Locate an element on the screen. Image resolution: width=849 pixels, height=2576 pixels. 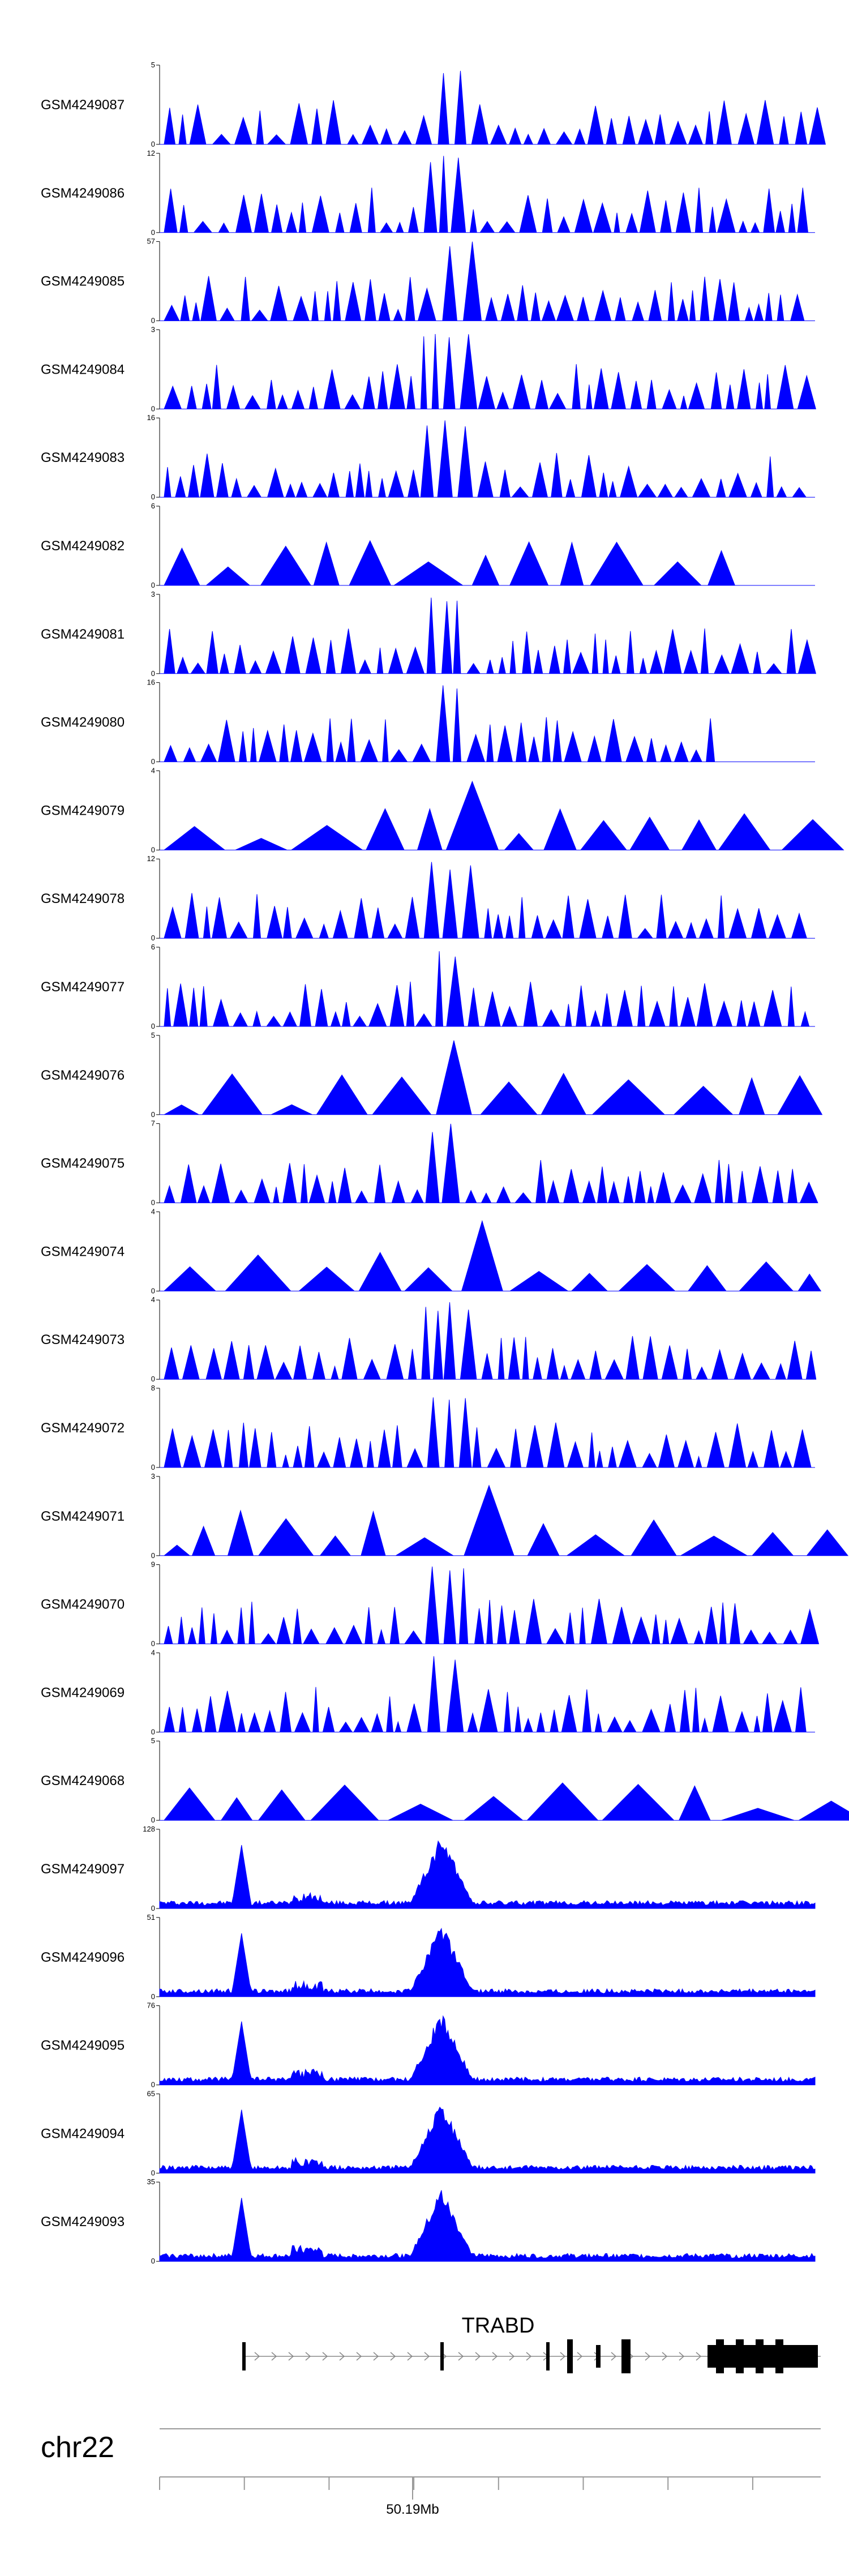
track-GSM4249075: GSM4249075 7 0 is located at coordinates (429, 1163).